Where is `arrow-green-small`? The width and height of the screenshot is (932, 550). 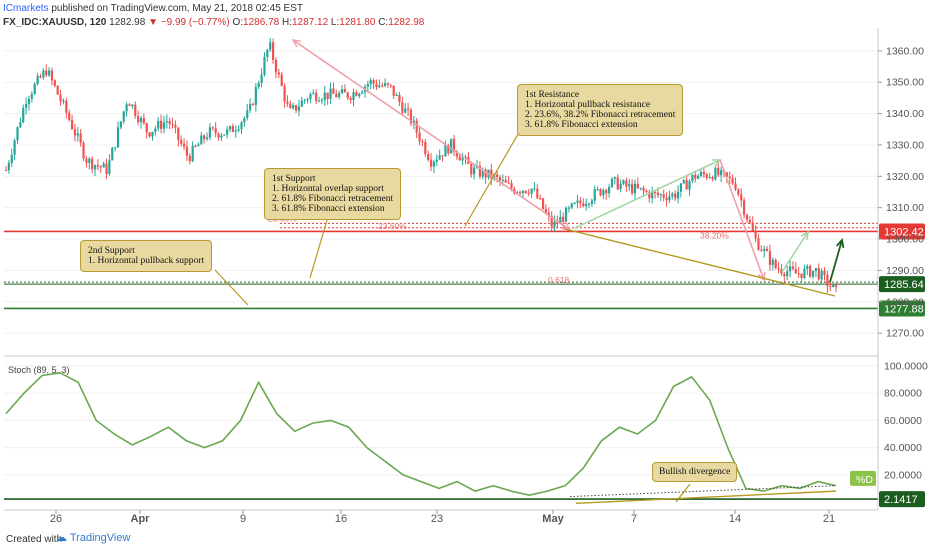
arrow-green-small is located at coordinates (795, 252).